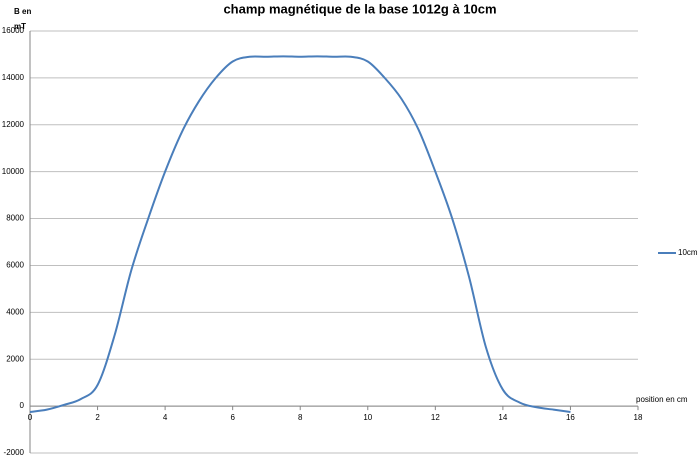 Image resolution: width=700 pixels, height=460 pixels. Describe the element at coordinates (15, 358) in the screenshot. I see `y-tick-label: 2000` at that location.